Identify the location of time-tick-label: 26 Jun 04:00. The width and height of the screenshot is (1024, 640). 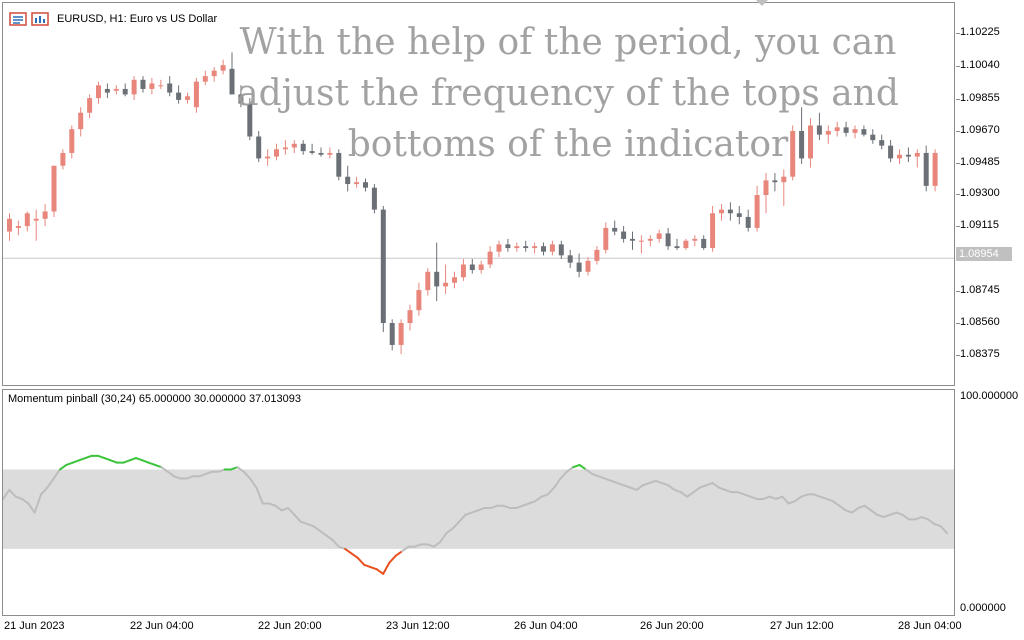
(546, 626).